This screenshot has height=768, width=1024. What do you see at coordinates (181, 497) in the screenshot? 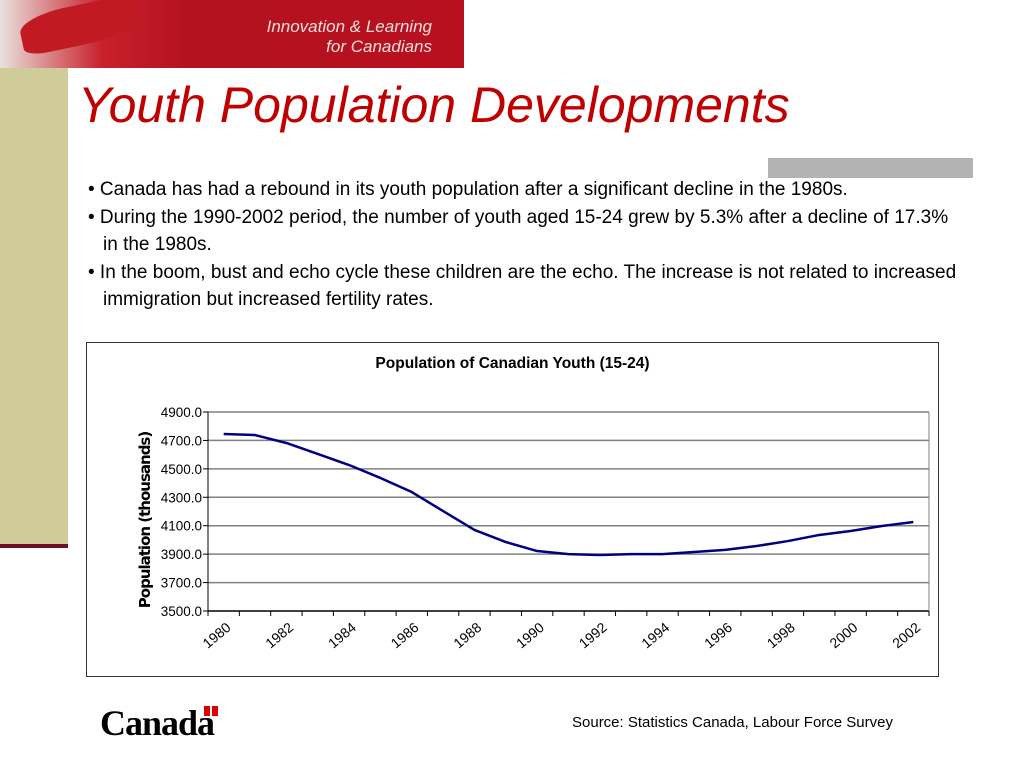
I see `y-tick-label: 4300.0` at bounding box center [181, 497].